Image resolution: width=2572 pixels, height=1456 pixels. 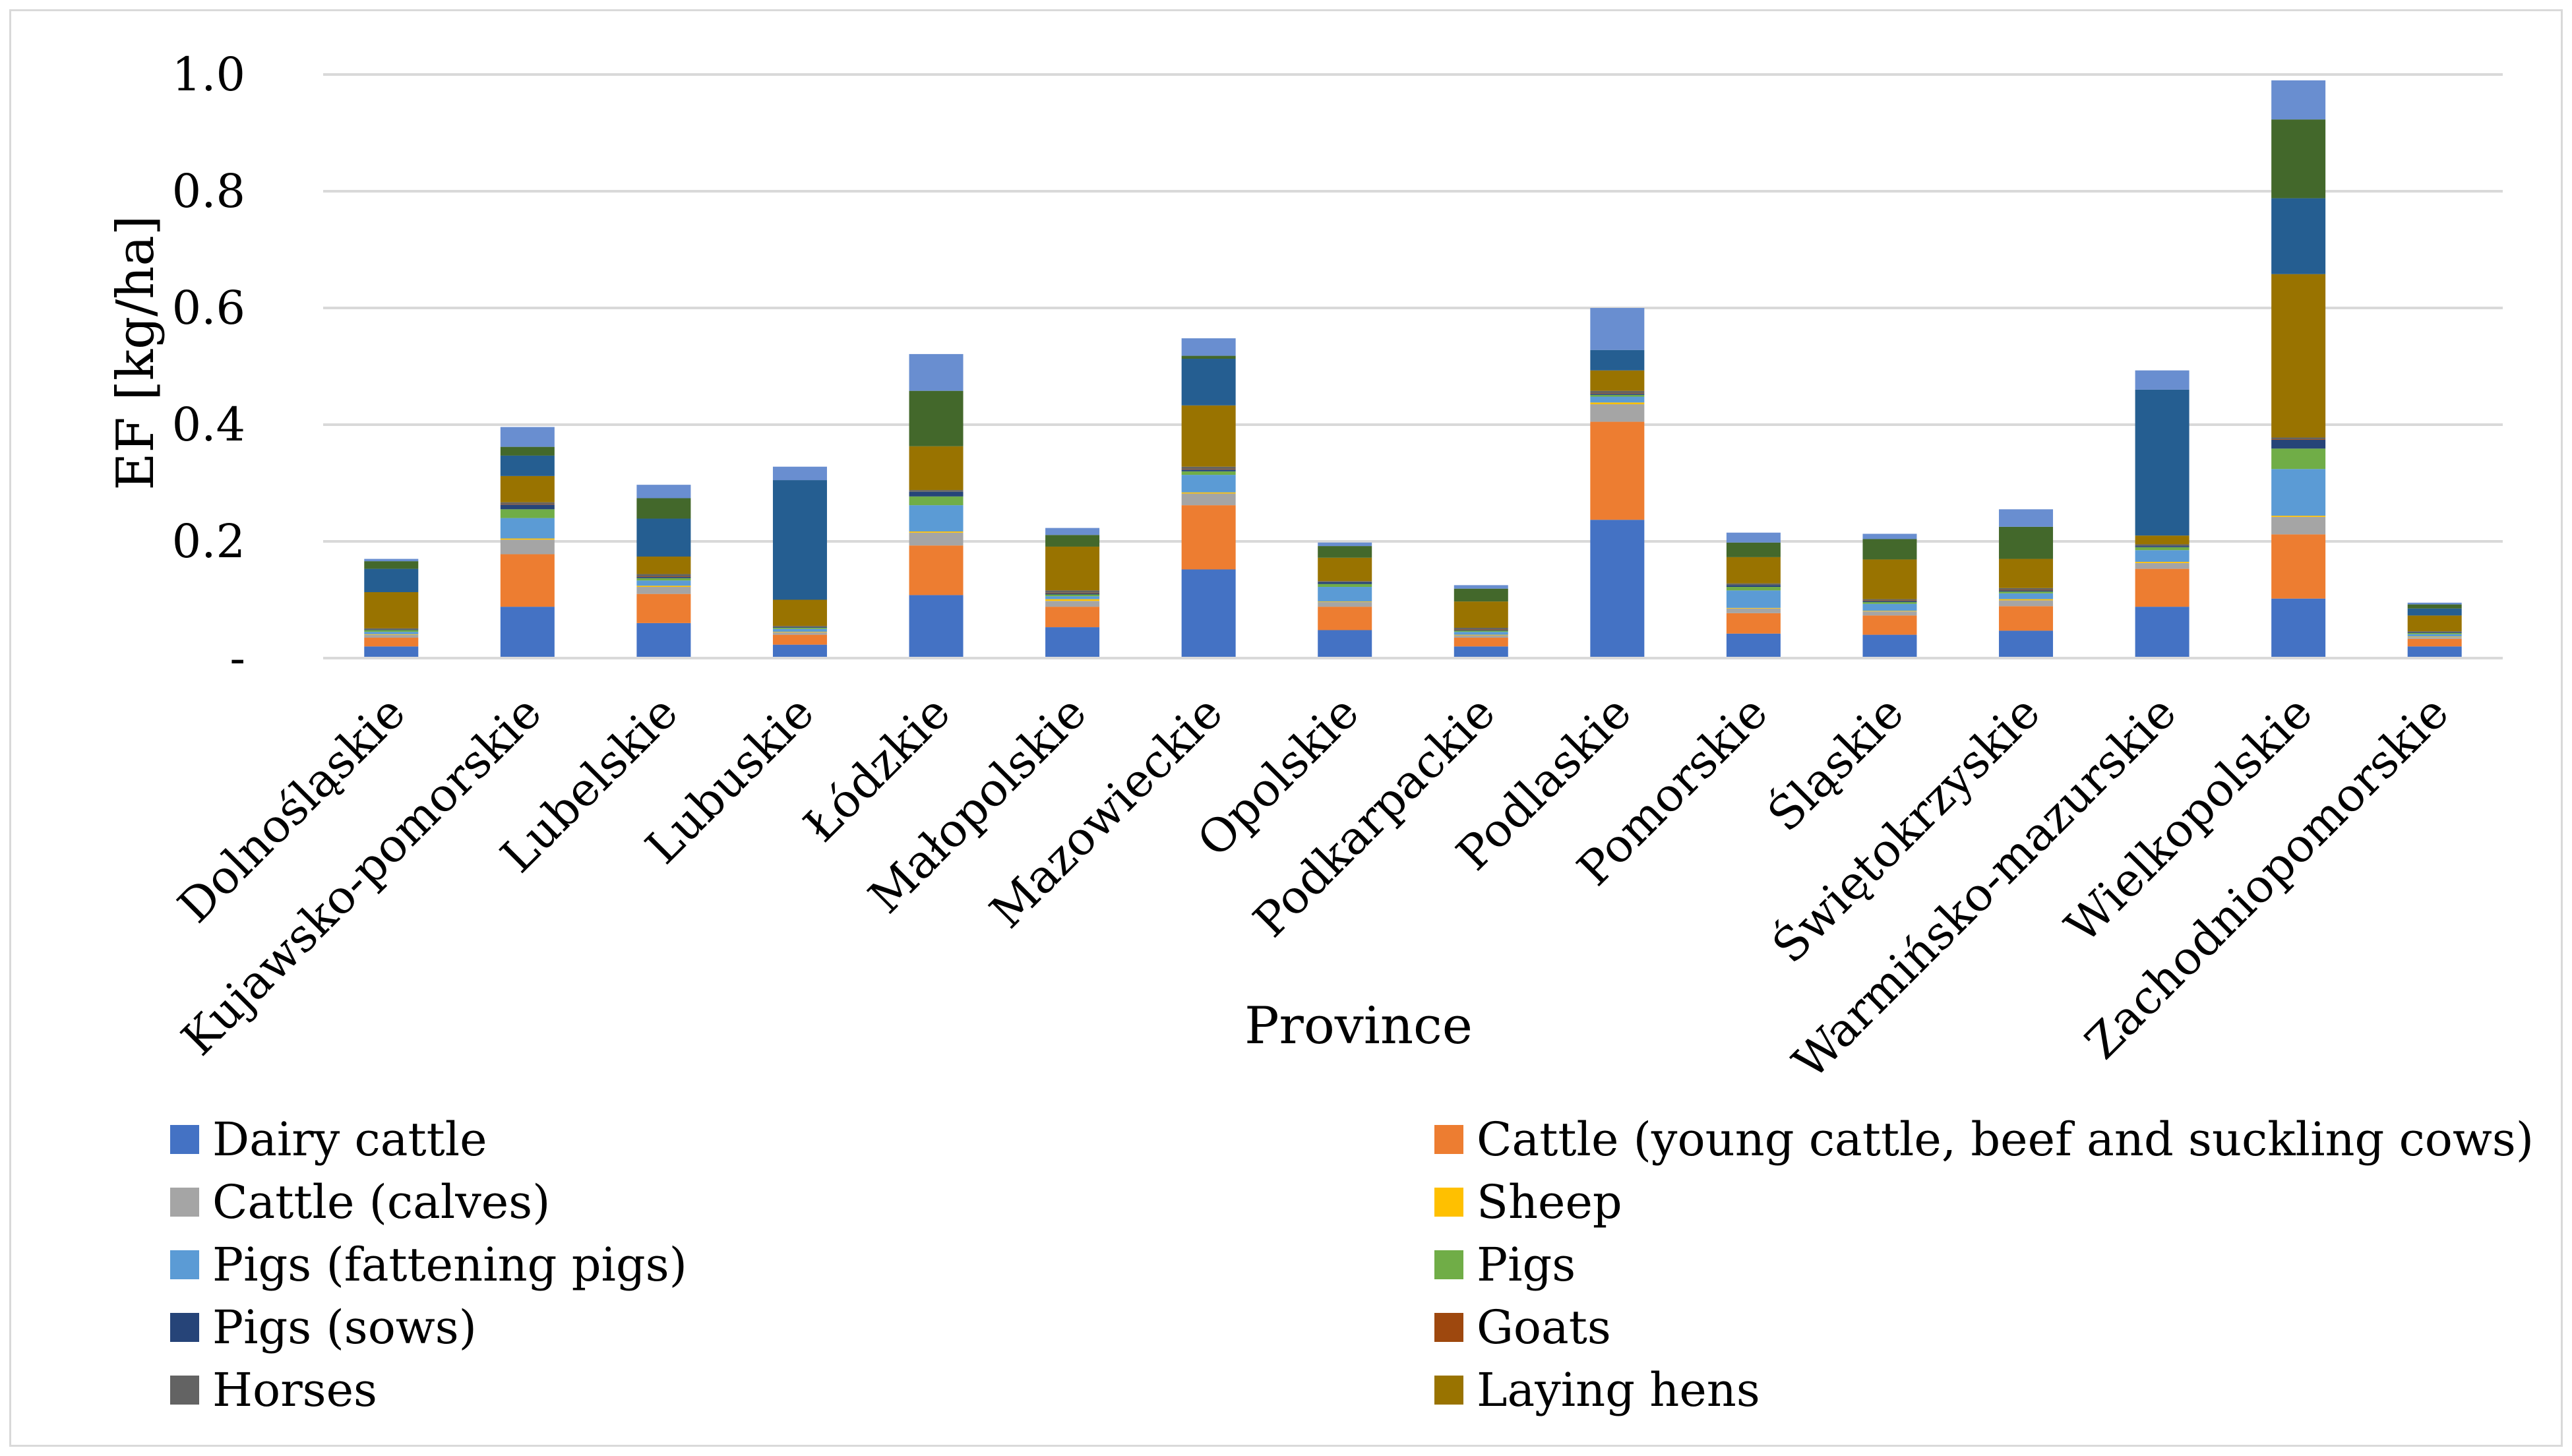 I want to click on x-category-label: Podkarpackie, so click(x=1374, y=816).